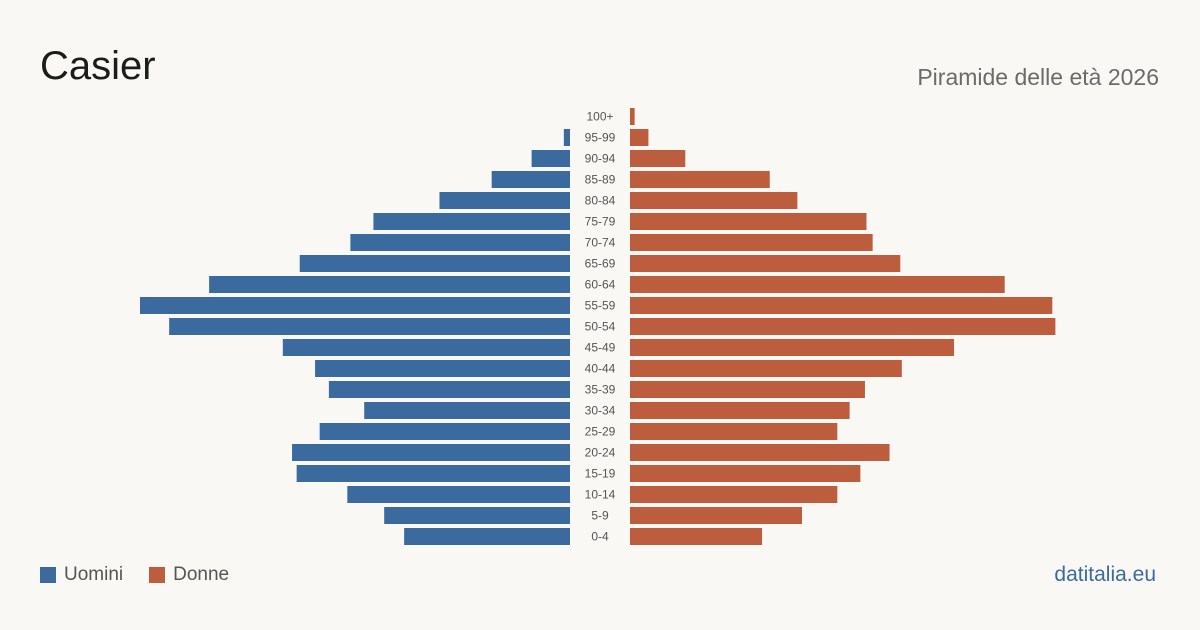 This screenshot has width=1200, height=630. What do you see at coordinates (600, 537) in the screenshot?
I see `age-group-label: 0-4` at bounding box center [600, 537].